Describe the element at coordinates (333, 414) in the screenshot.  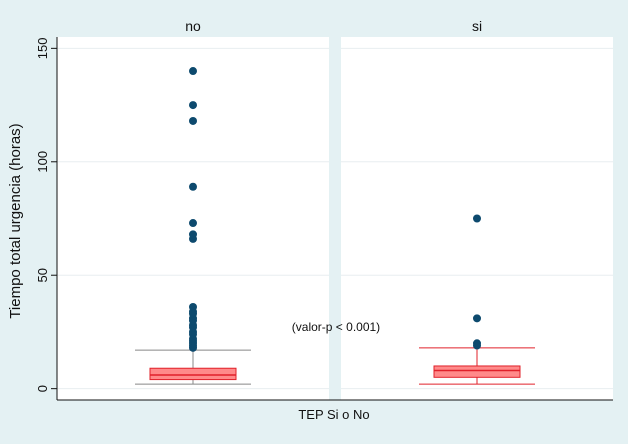
I see `x-axis-label: TEP Si o No` at that location.